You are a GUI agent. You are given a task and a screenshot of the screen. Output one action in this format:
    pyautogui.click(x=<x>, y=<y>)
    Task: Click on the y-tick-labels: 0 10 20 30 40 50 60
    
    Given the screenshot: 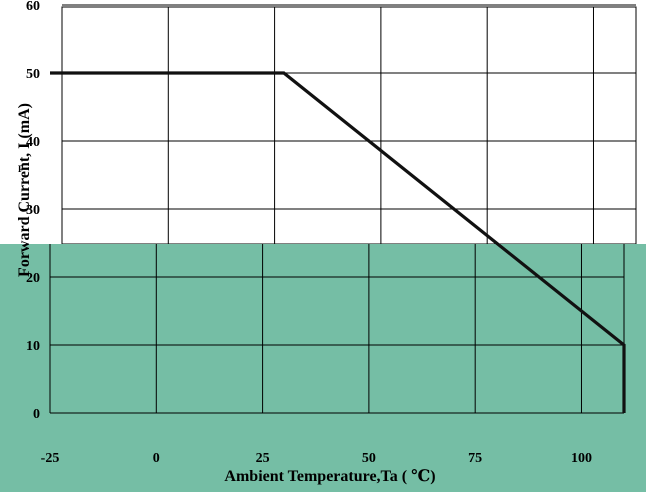 What is the action you would take?
    pyautogui.click(x=33, y=211)
    